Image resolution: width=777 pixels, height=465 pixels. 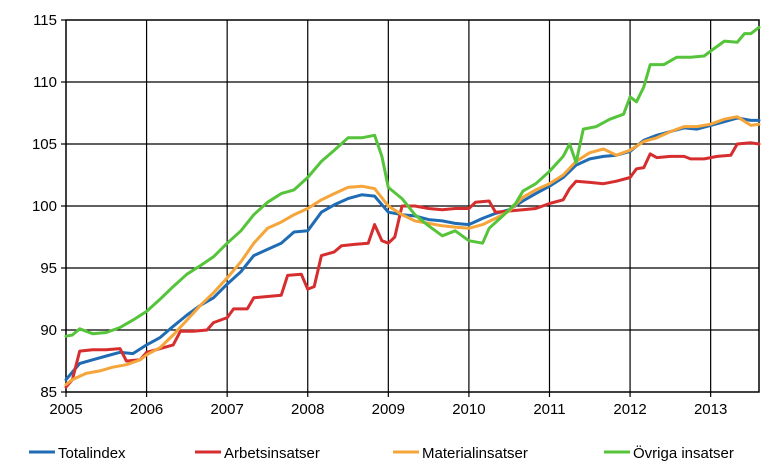 I want to click on legend-label: Totalindex, so click(x=92, y=453).